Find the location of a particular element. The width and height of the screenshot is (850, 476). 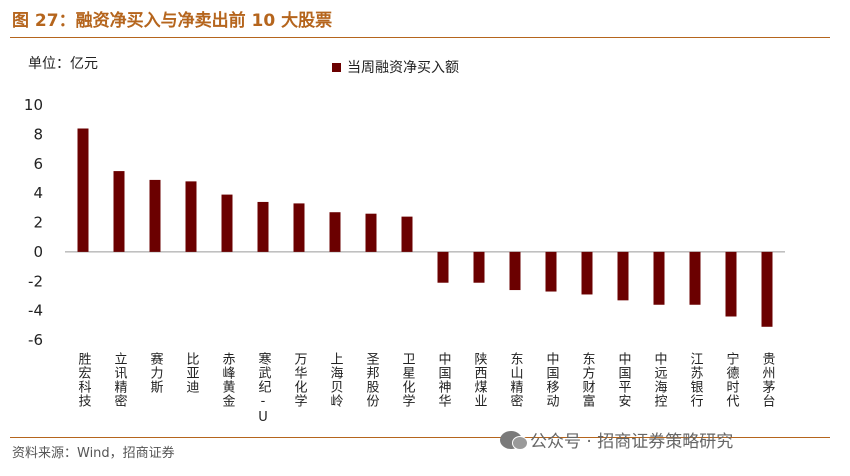

x-tick-label: 中国移动 is located at coordinates (552, 380).